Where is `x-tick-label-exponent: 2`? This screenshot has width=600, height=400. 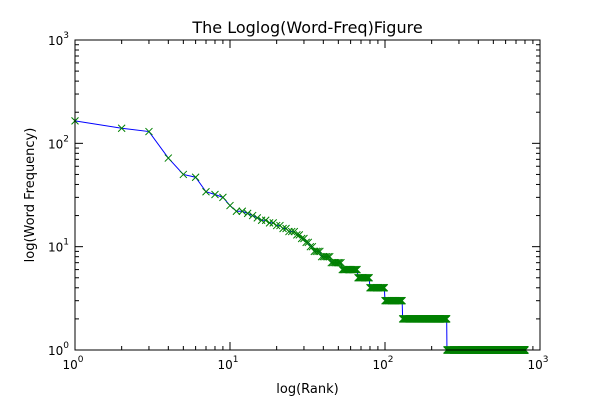
x-tick-label-exponent: 2 is located at coordinates (391, 360).